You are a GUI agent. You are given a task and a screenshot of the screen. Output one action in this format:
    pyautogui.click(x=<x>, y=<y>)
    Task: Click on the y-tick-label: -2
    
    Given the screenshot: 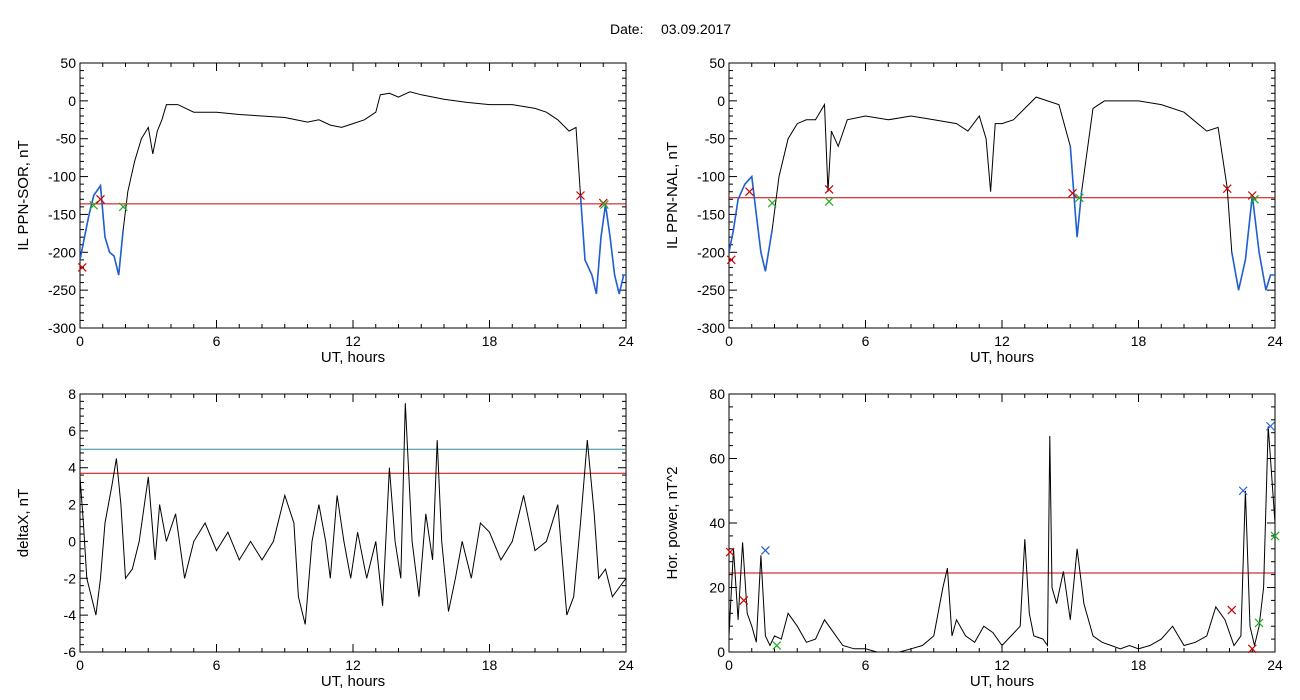 What is the action you would take?
    pyautogui.click(x=70, y=578)
    